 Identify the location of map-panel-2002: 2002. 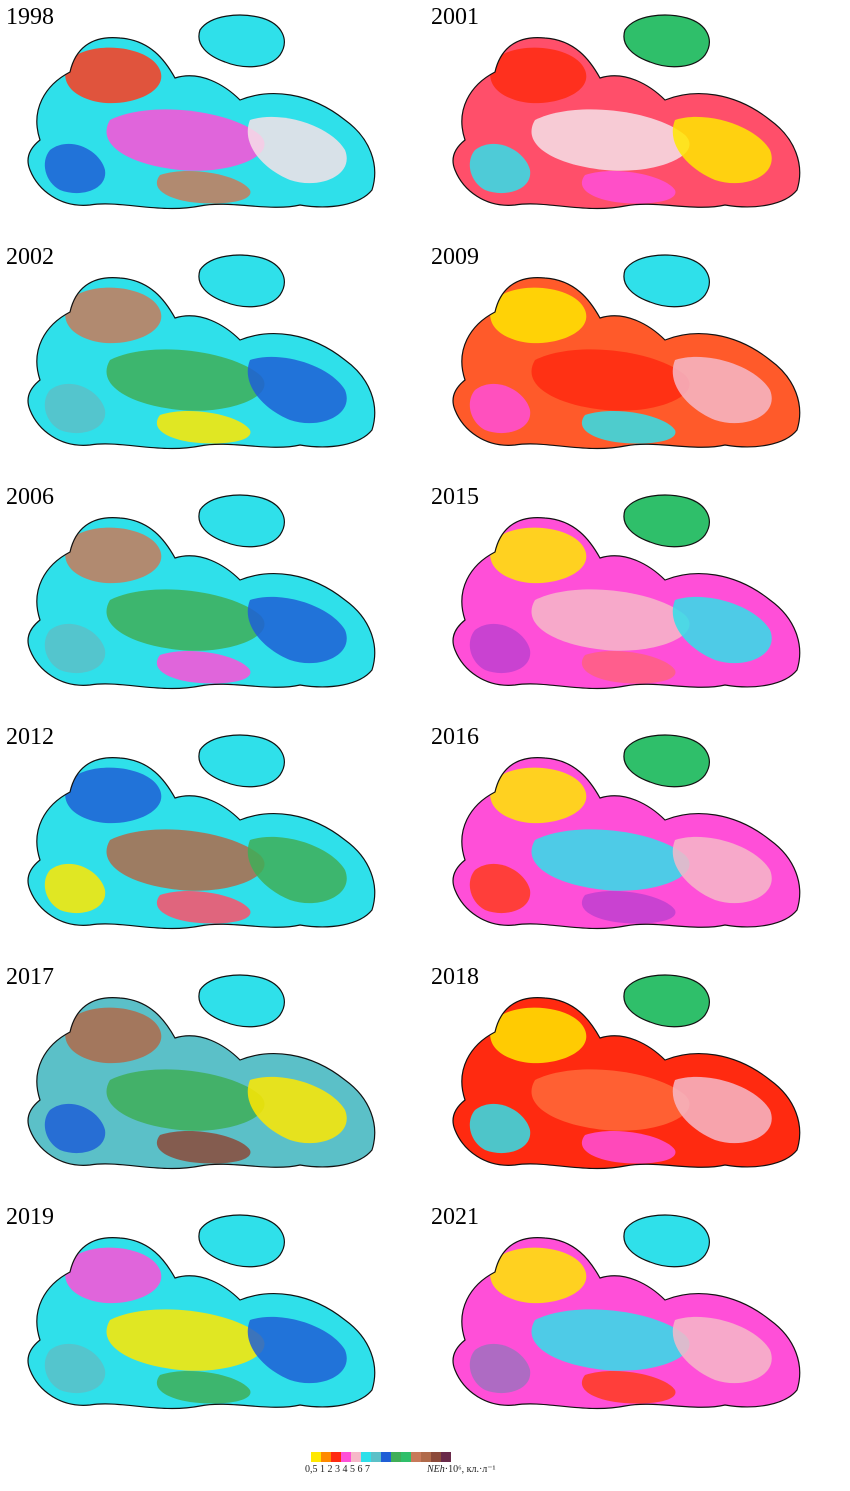
(212, 360).